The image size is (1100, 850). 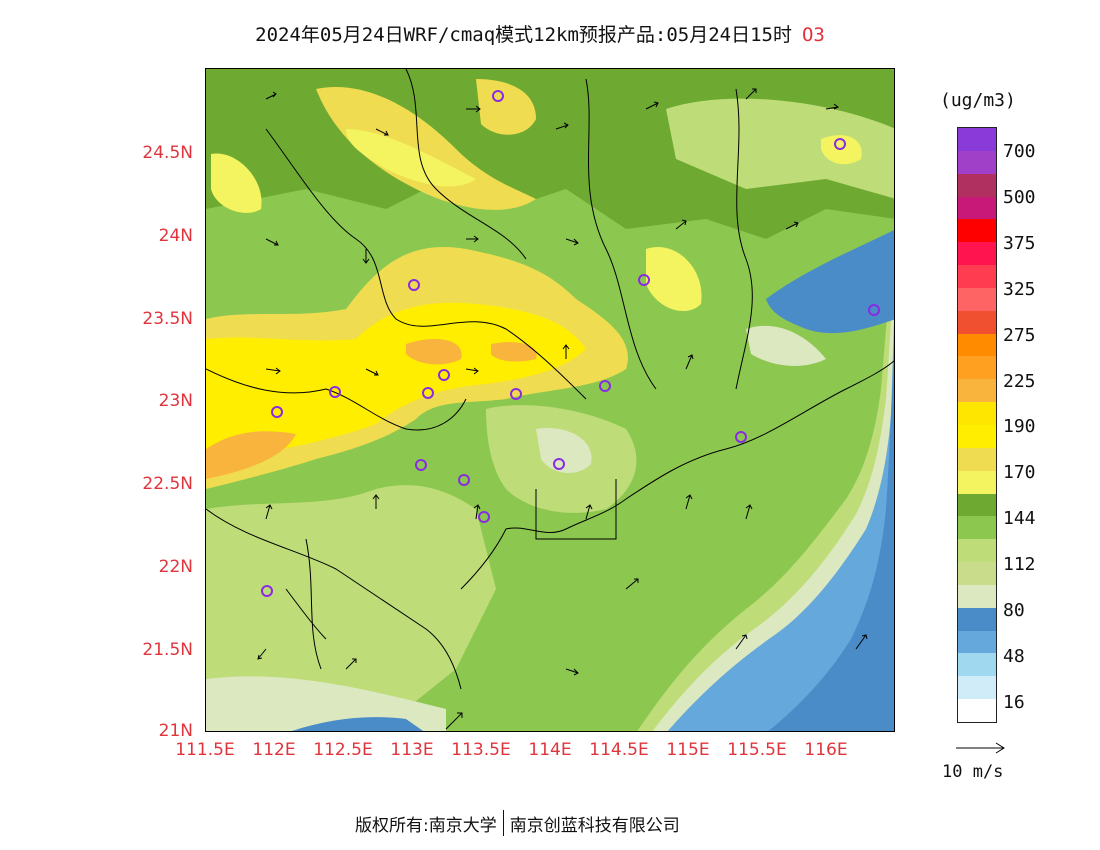 What do you see at coordinates (274, 750) in the screenshot?
I see `lon-tick: 112E` at bounding box center [274, 750].